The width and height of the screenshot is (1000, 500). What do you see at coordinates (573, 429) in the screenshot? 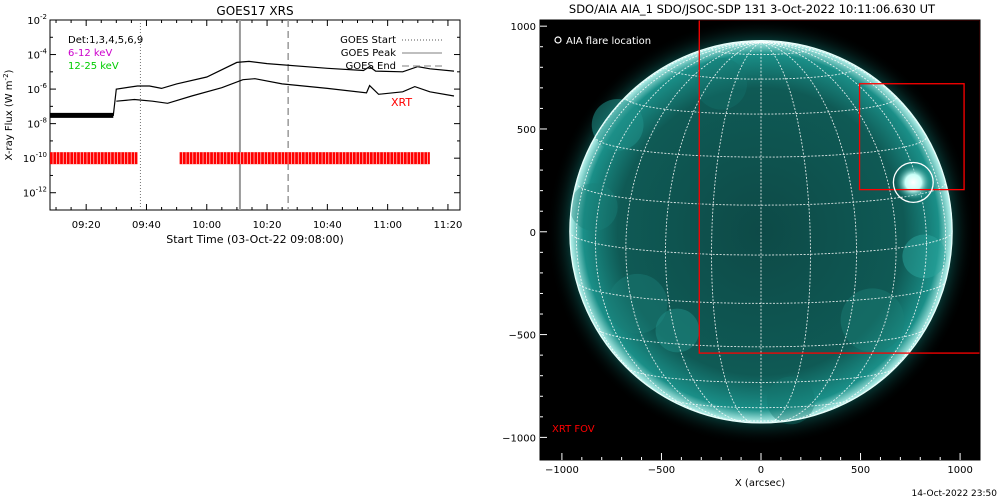
I see `xrt-fov-label: XRT FOV` at bounding box center [573, 429].